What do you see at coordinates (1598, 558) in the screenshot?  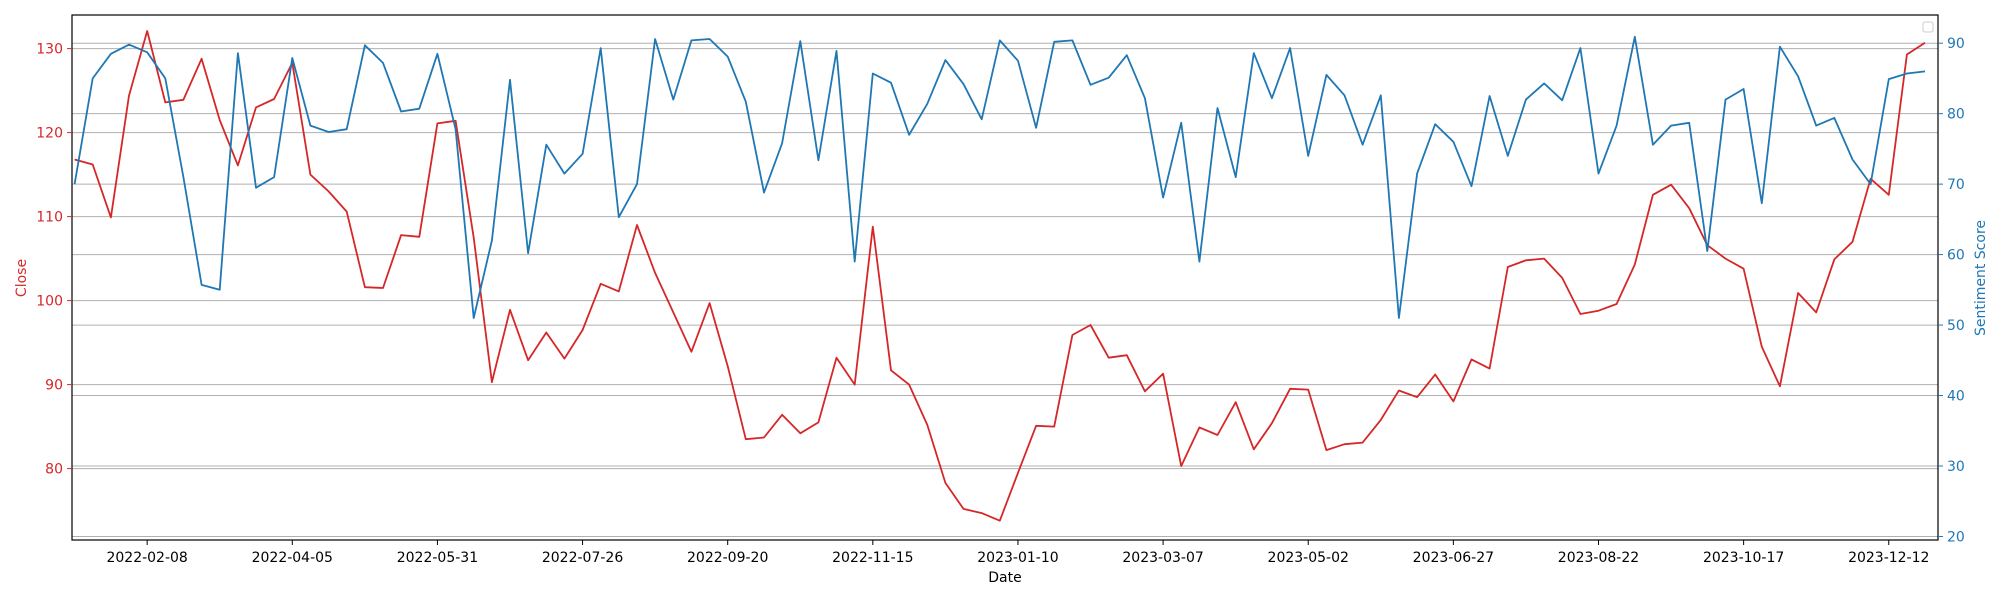 I see `x-tick-label: 2023-08-22` at bounding box center [1598, 558].